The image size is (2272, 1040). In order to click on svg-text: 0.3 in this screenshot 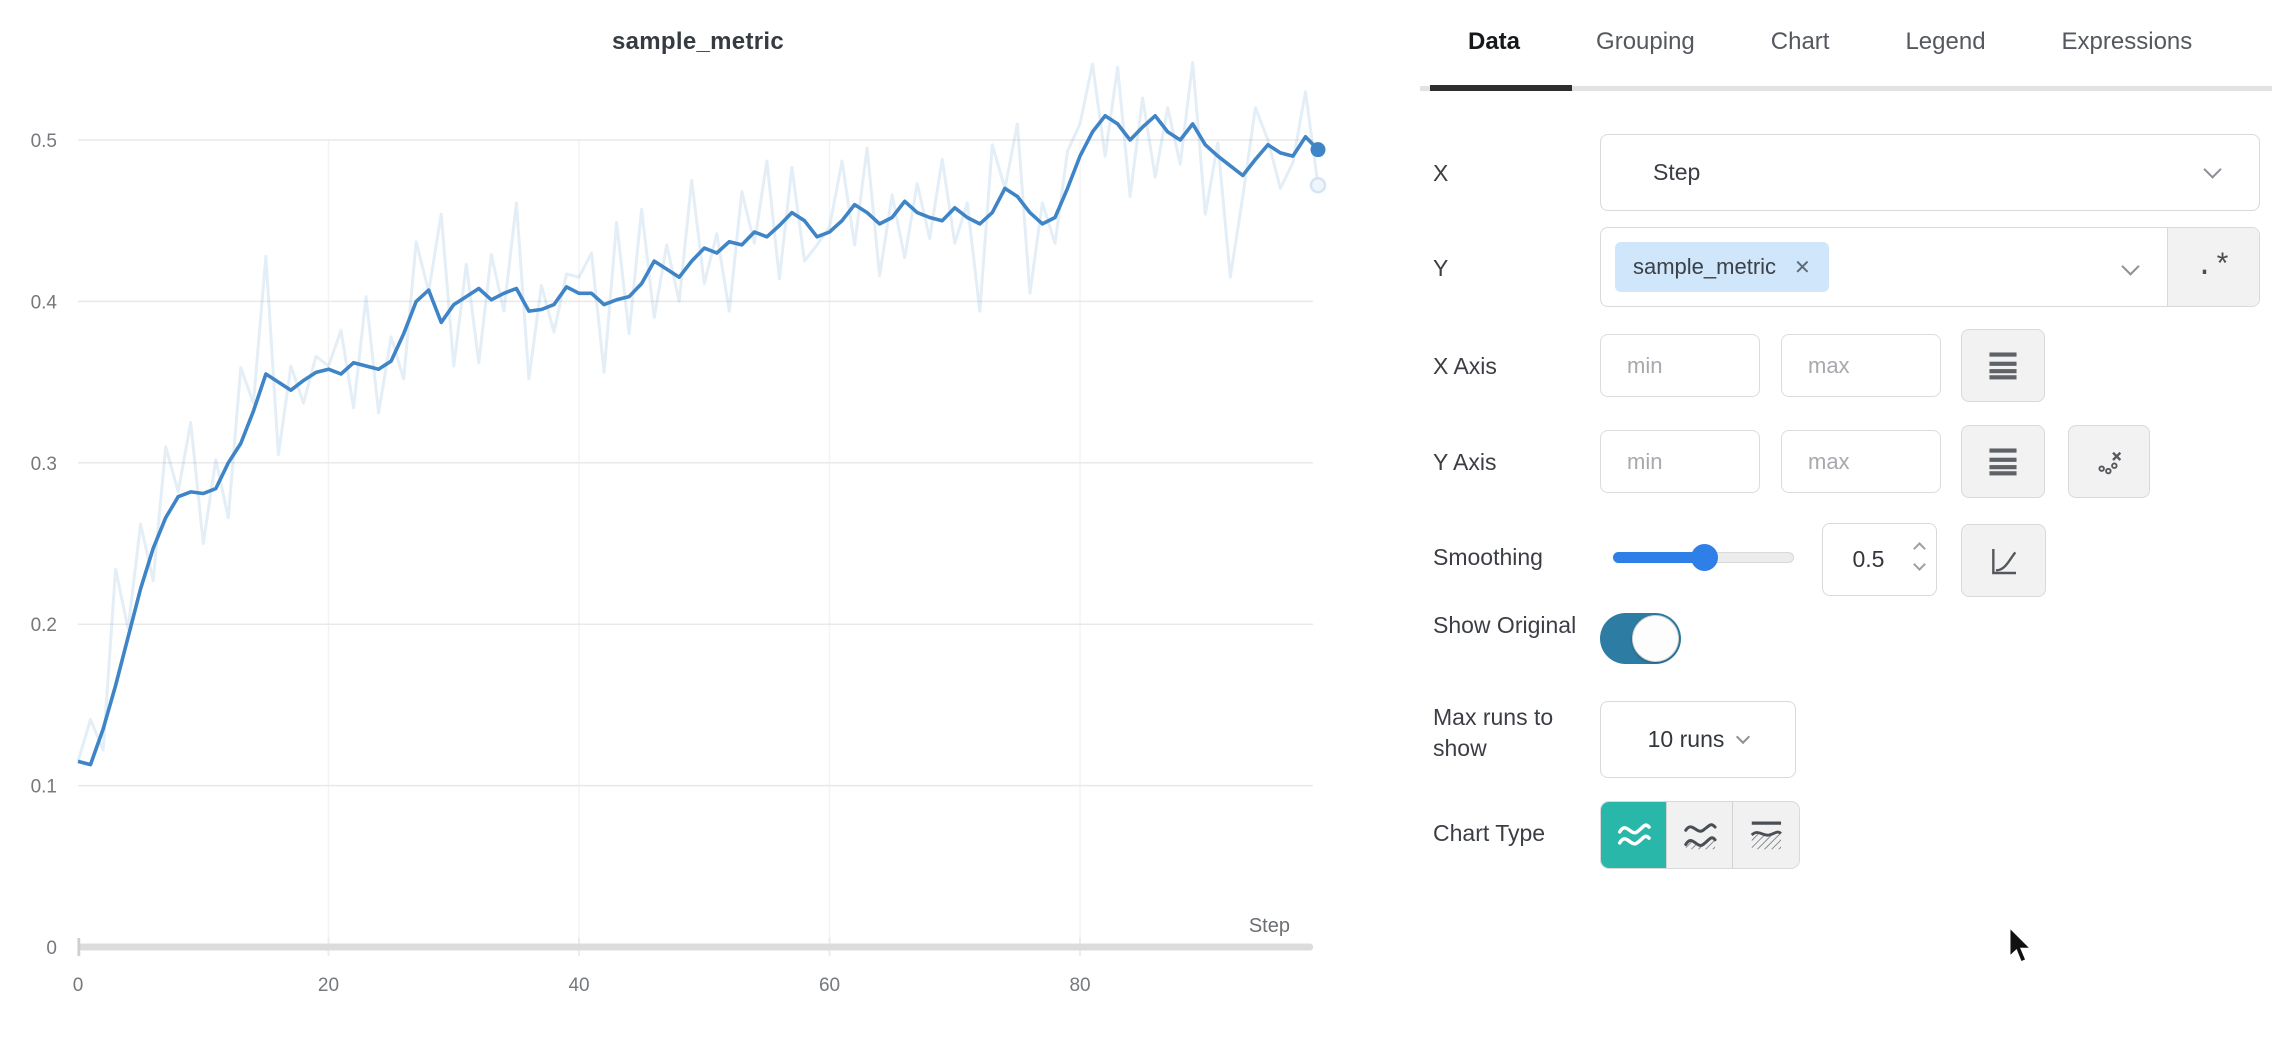, I will do `click(44, 464)`.